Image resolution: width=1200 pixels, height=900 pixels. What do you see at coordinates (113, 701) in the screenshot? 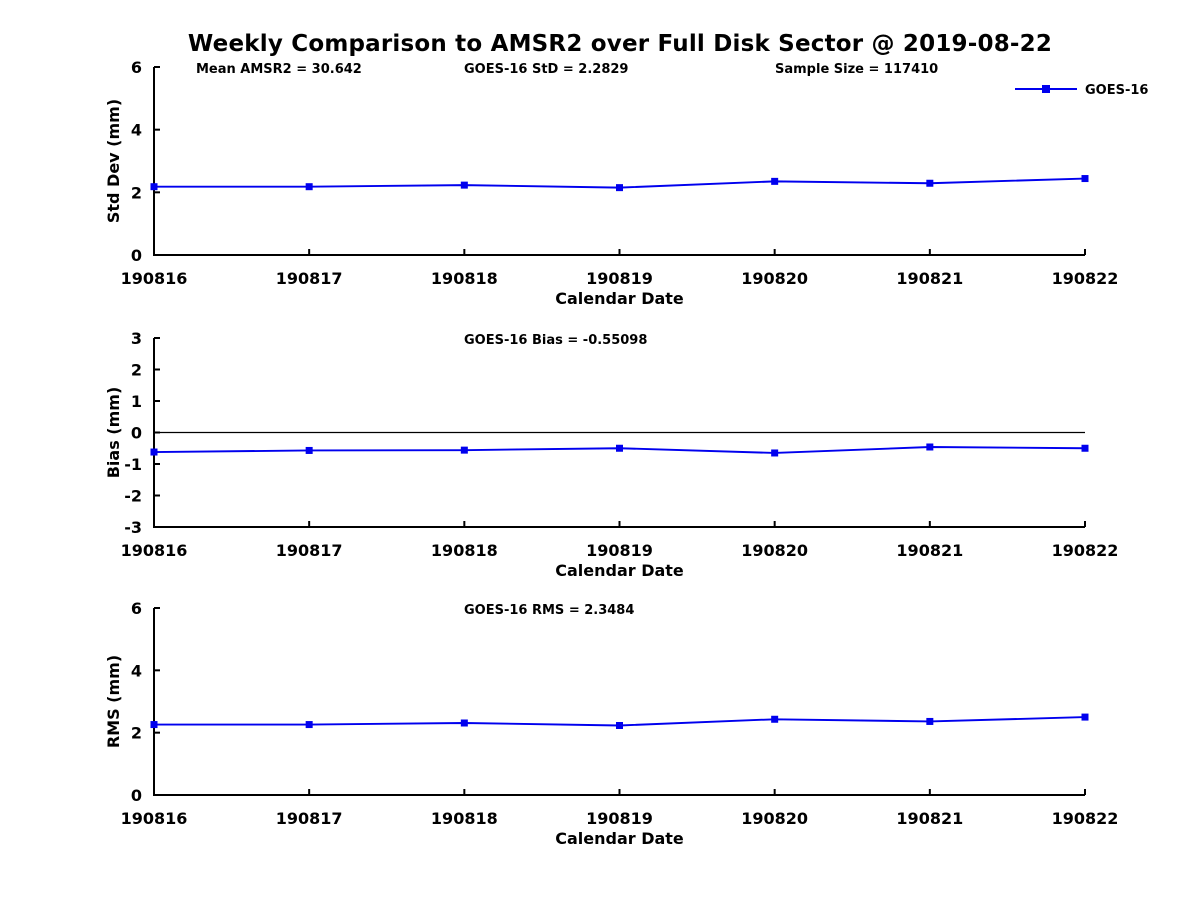
I see `y-axis-title: RMS (mm)` at bounding box center [113, 701].